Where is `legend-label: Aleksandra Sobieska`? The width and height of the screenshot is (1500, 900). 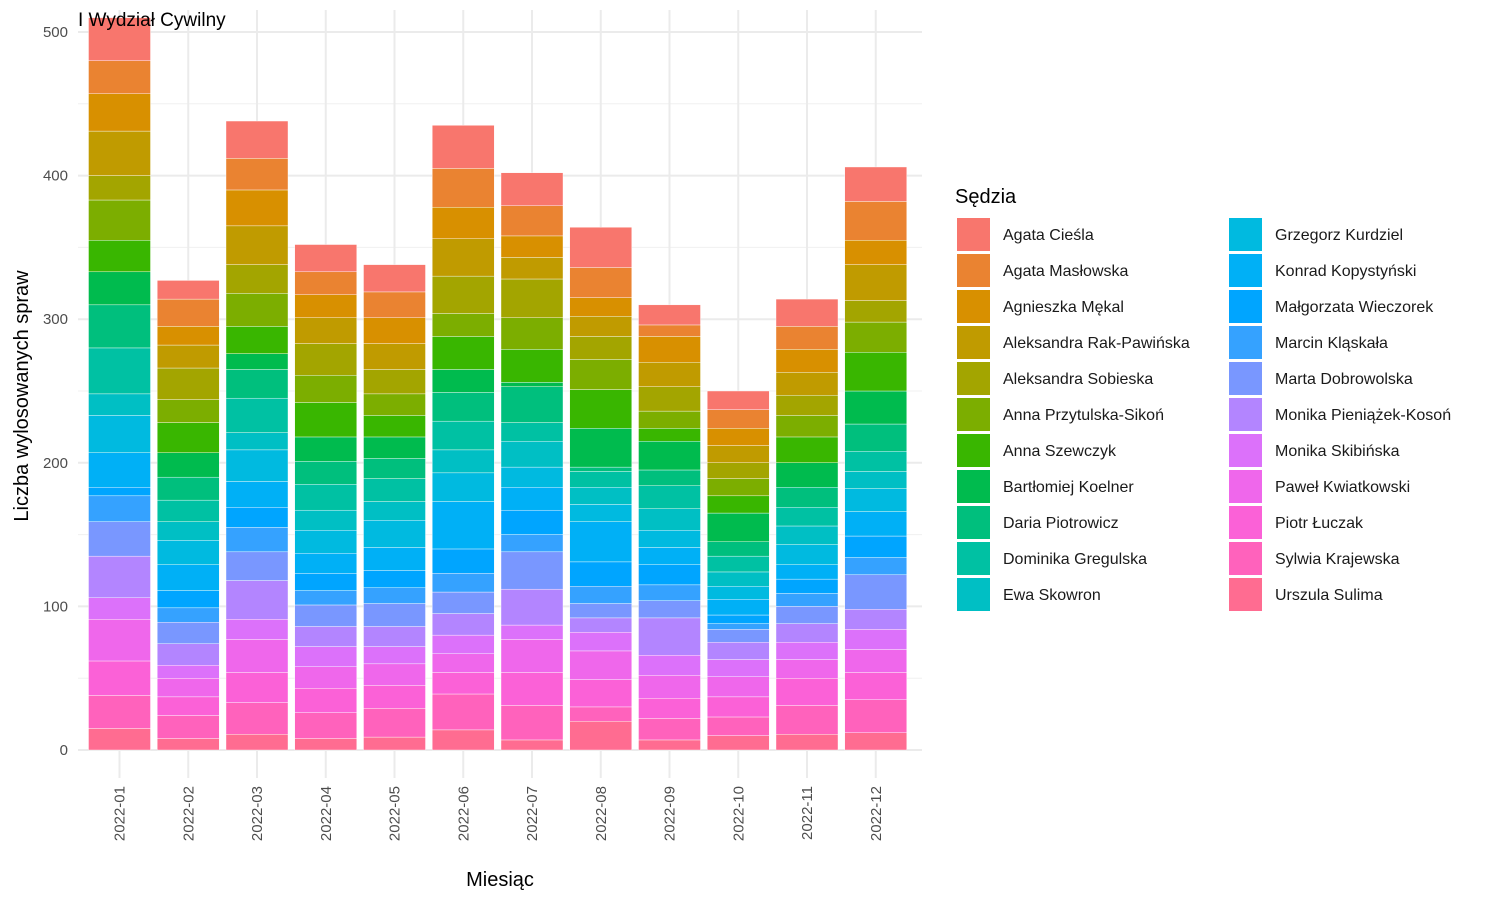 legend-label: Aleksandra Sobieska is located at coordinates (1078, 379).